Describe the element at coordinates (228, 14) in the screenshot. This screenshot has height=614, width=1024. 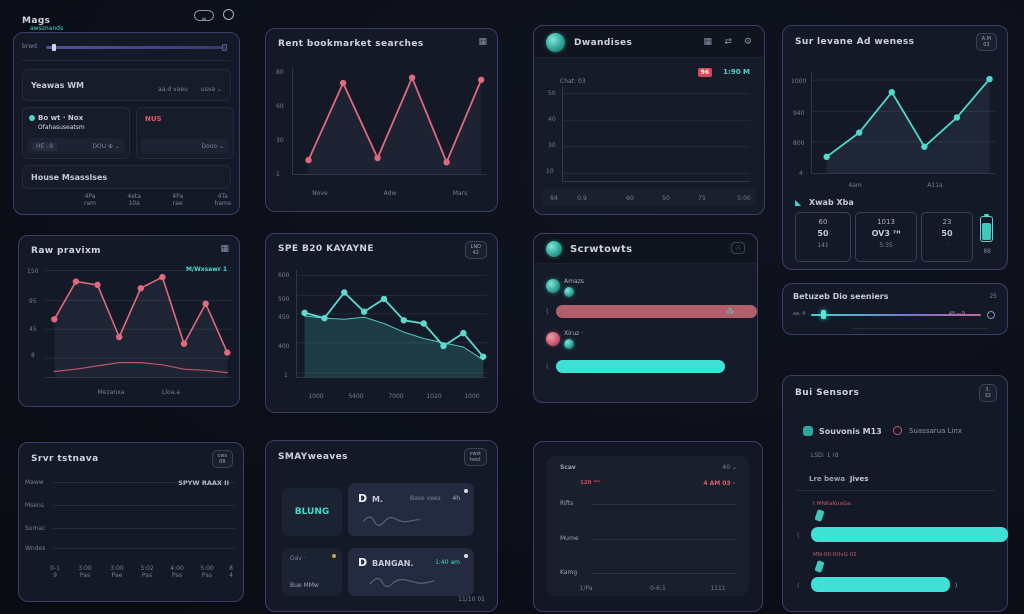
I see `refresh-icon` at that location.